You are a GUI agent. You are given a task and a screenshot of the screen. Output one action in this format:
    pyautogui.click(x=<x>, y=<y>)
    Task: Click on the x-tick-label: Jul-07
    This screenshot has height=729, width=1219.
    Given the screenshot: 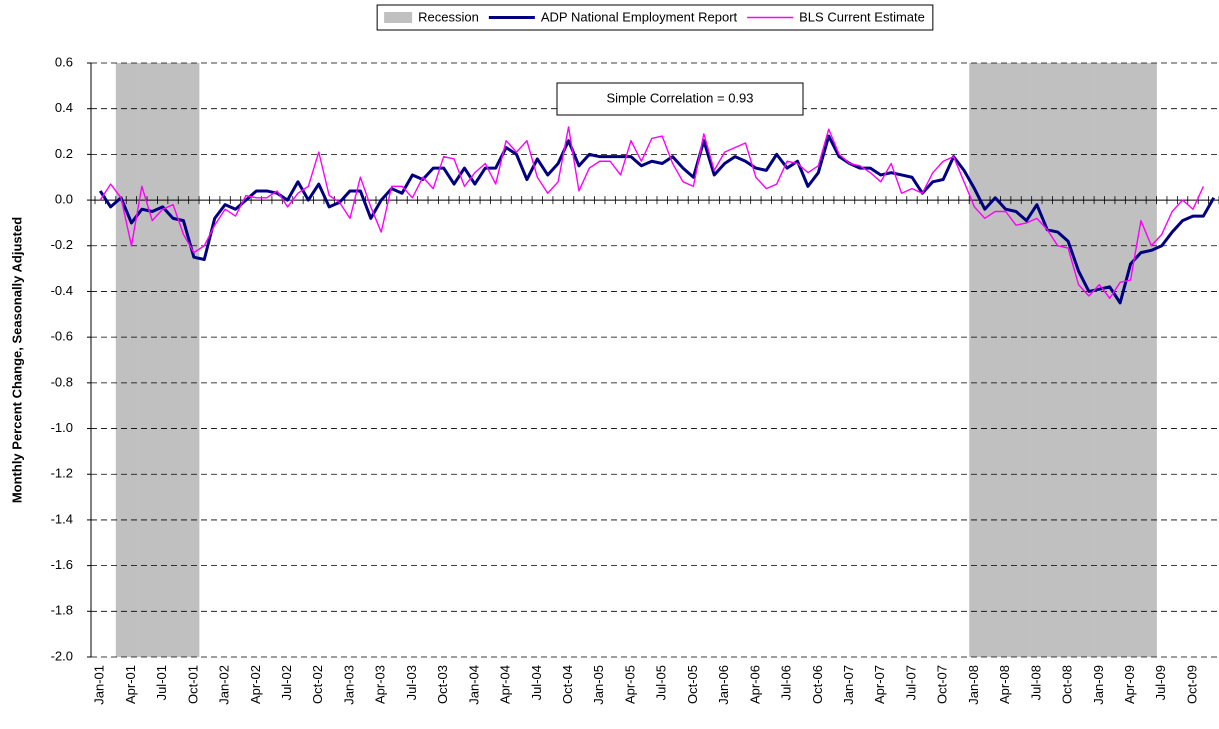 What is the action you would take?
    pyautogui.click(x=910, y=682)
    